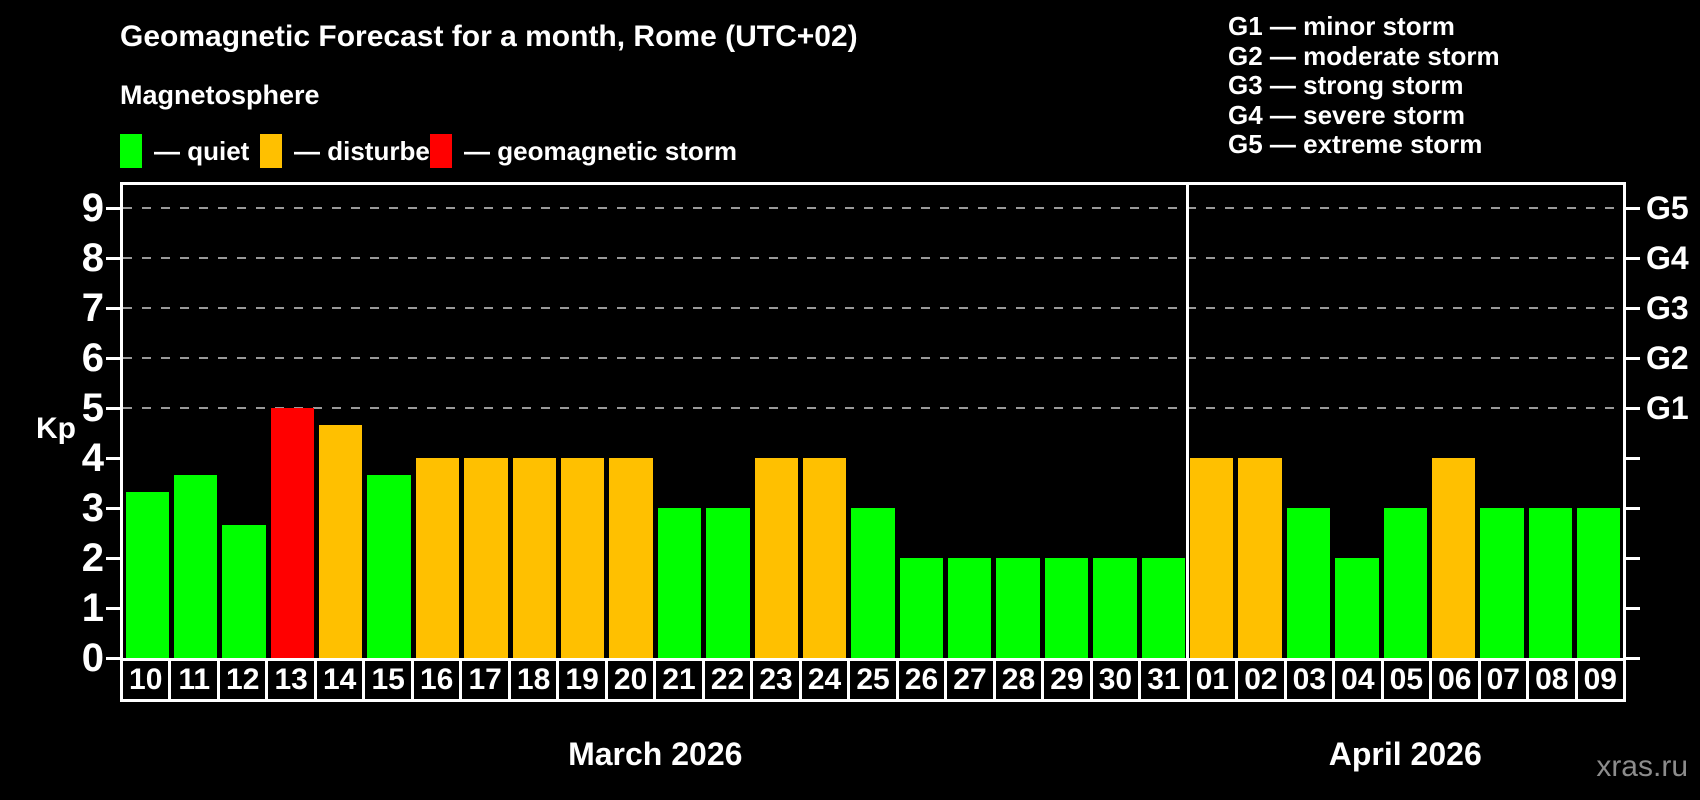  Describe the element at coordinates (1600, 680) in the screenshot. I see `day-label-cell: 09` at that location.